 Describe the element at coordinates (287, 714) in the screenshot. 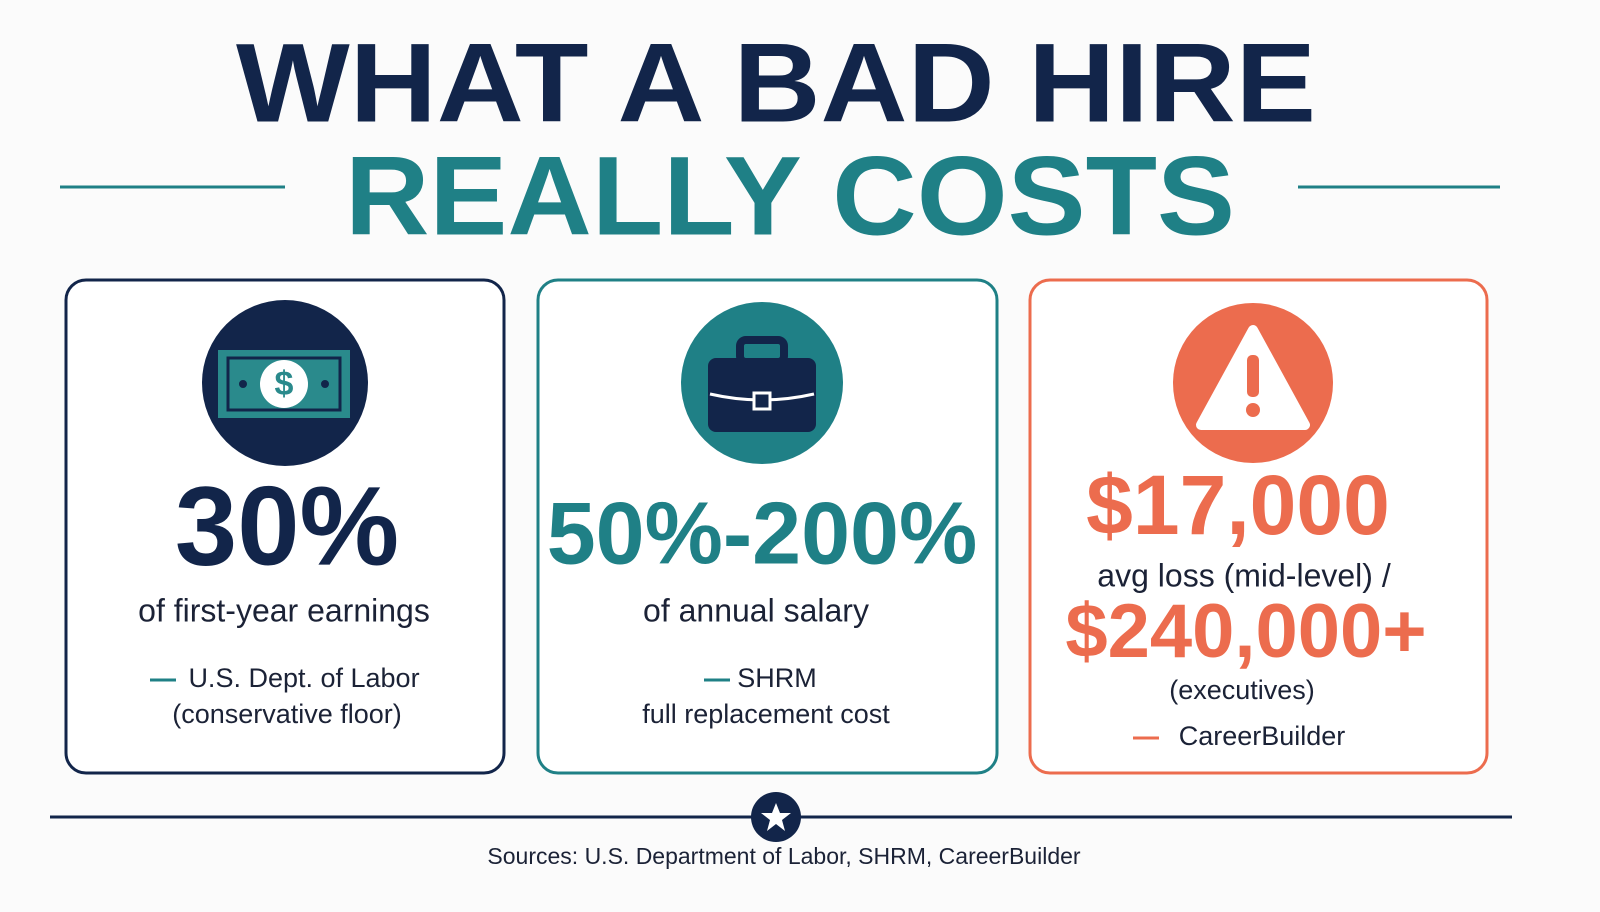

I see `source: (conservative floor)` at that location.